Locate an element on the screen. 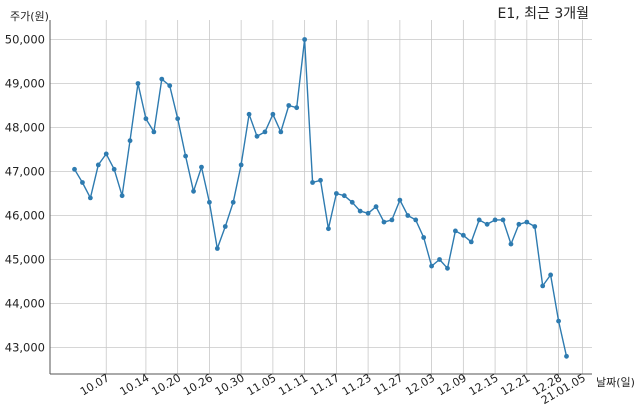 The height and width of the screenshot is (414, 640). x-tick-label: 10.30 is located at coordinates (230, 384).